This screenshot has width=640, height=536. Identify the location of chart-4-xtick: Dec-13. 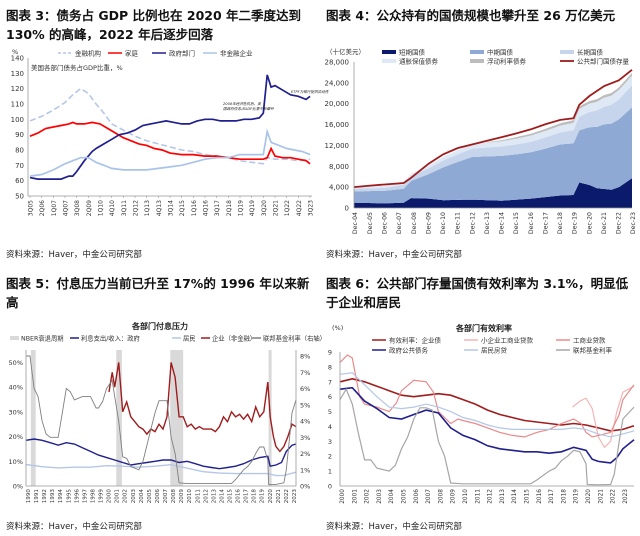
(487, 223).